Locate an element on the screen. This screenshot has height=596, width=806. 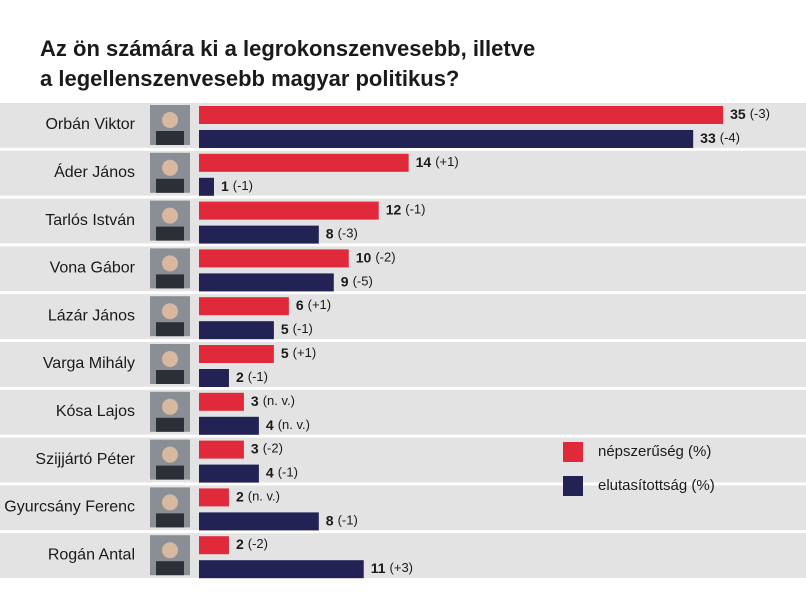
value-label: 4 (-1) is located at coordinates (282, 472).